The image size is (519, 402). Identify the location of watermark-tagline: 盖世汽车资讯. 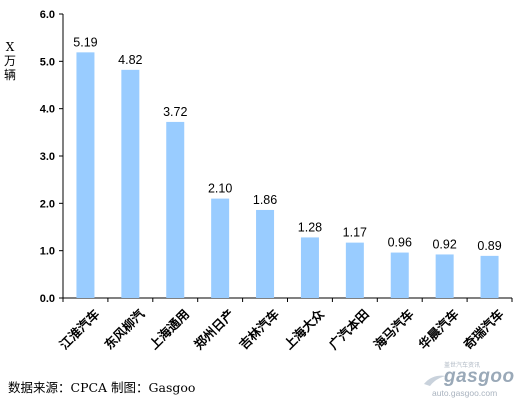
(462, 365).